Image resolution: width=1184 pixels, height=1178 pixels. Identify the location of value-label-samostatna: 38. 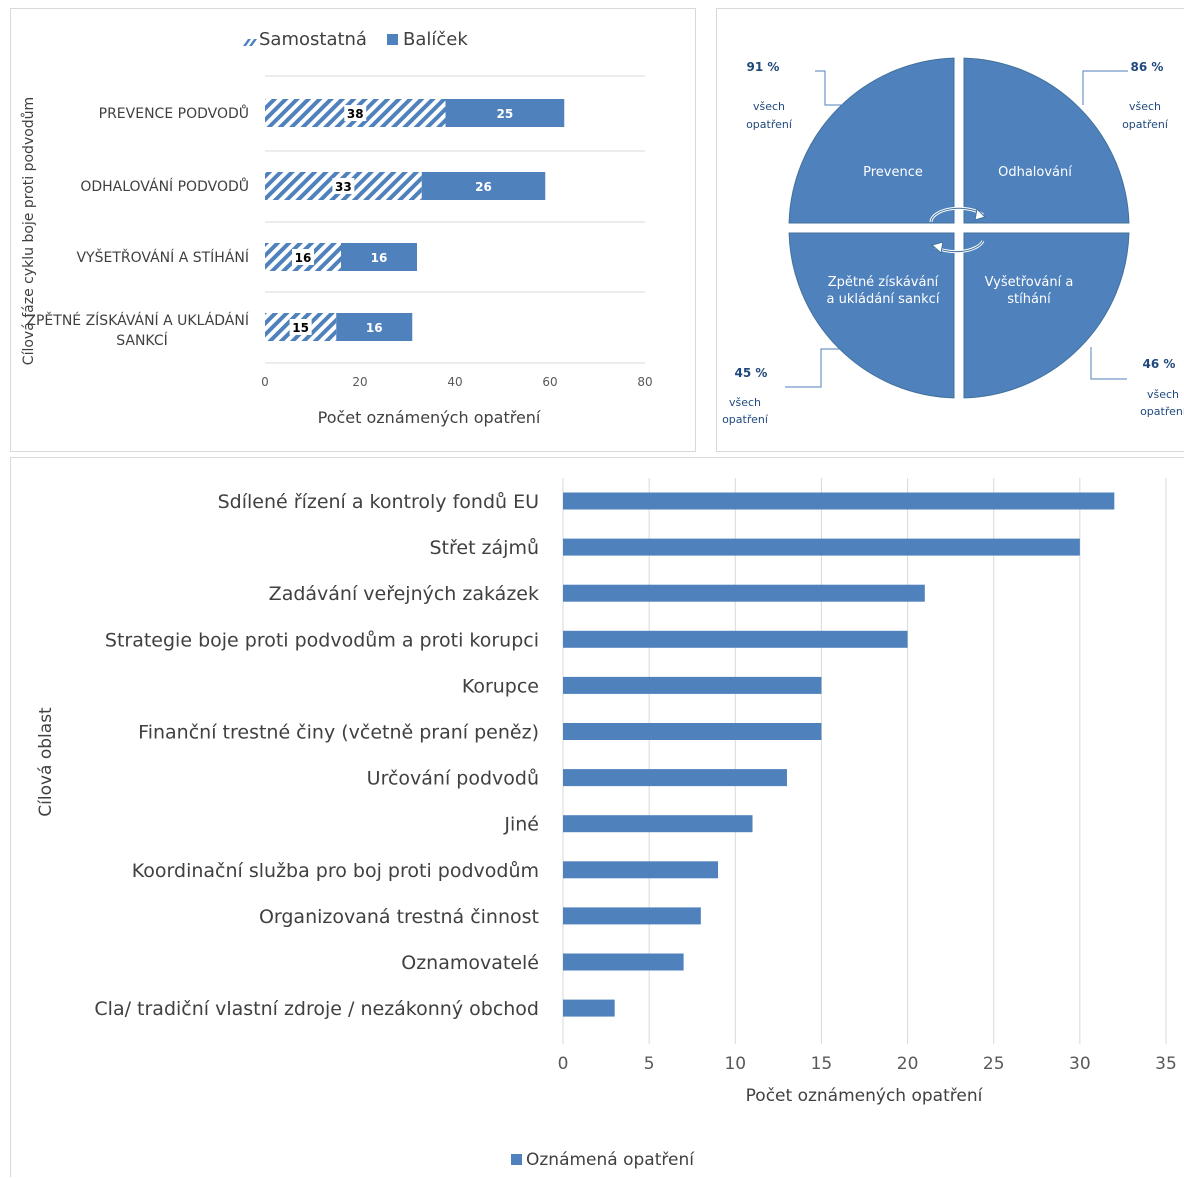
(355, 114).